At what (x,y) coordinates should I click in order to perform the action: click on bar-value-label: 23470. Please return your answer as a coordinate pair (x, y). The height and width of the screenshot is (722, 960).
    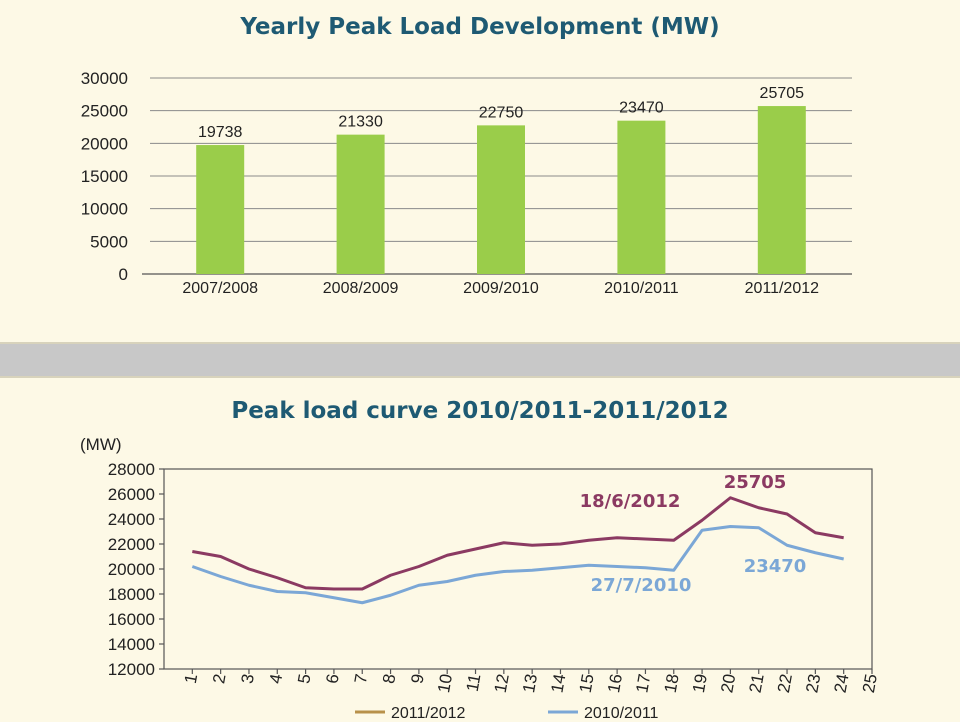
    Looking at the image, I should click on (641, 108).